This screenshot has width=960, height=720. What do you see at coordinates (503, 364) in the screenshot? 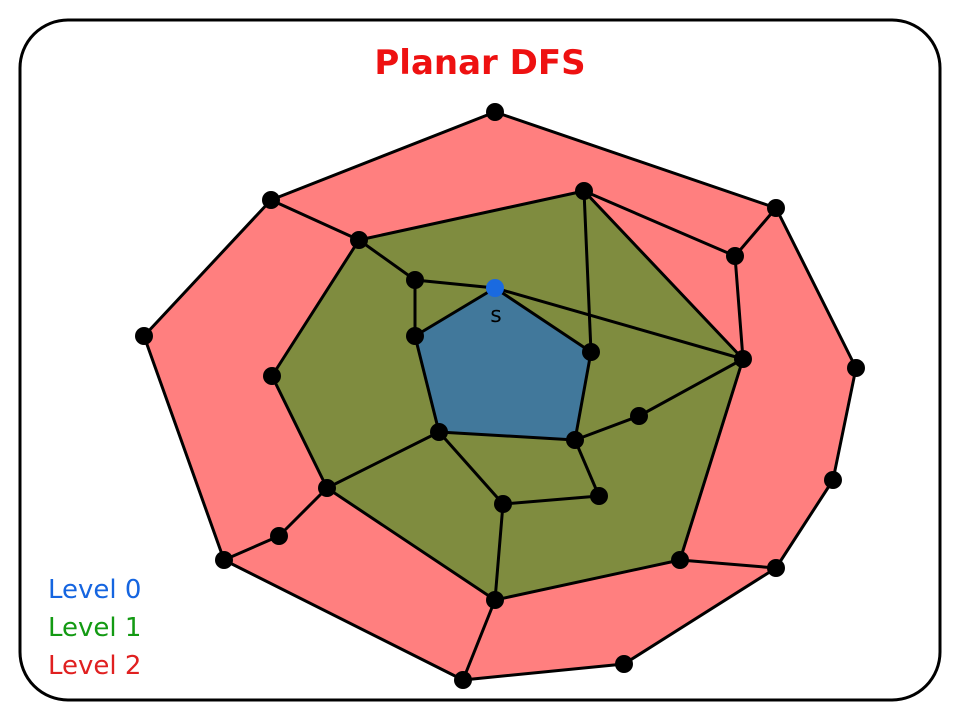
I see `level-0-region` at bounding box center [503, 364].